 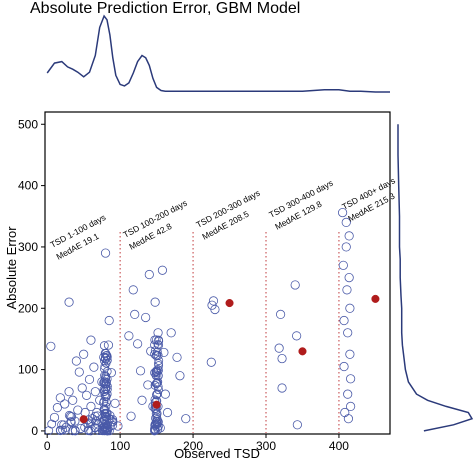 What do you see at coordinates (34, 431) in the screenshot?
I see `y-tick-label-0: 0` at bounding box center [34, 431].